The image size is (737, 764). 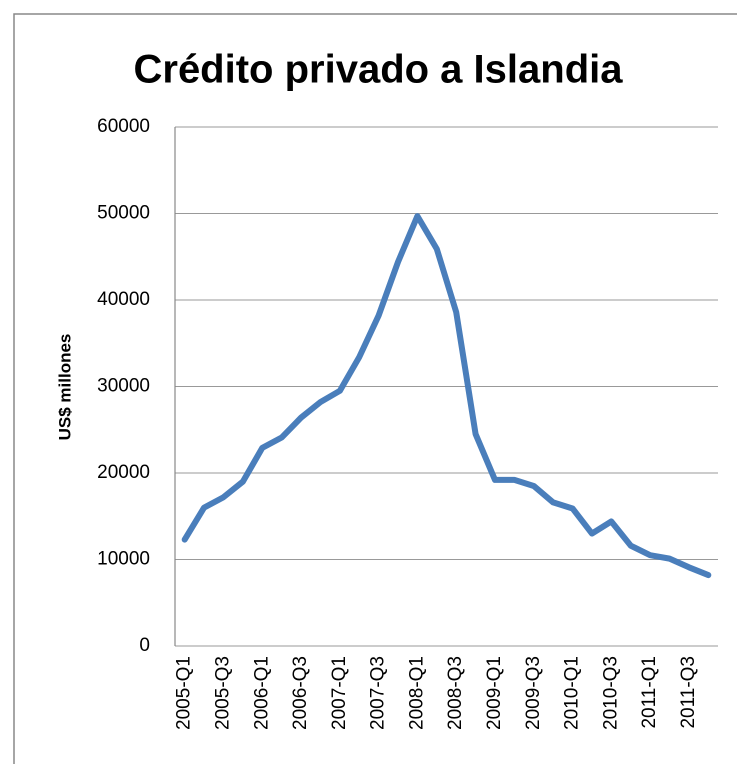 I want to click on x-tick-label: 2005-Q3, so click(x=222, y=693).